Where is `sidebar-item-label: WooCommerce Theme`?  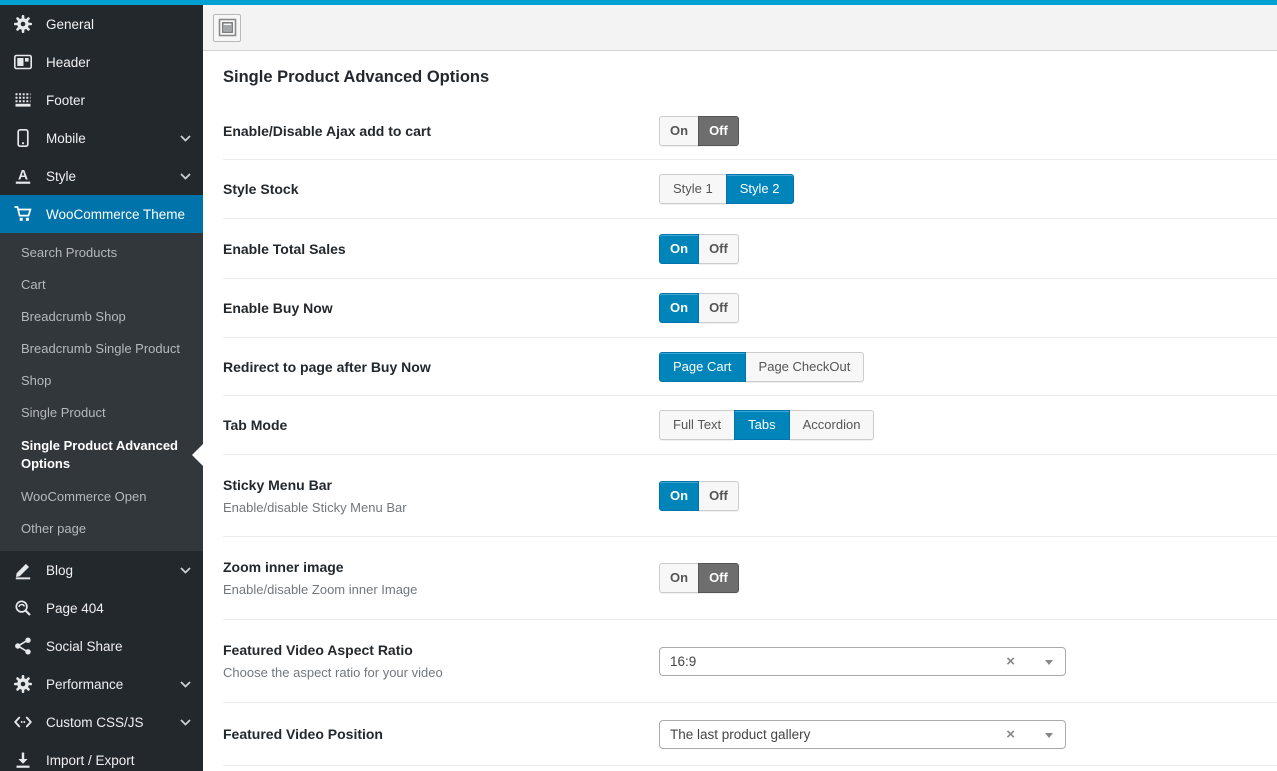
sidebar-item-label: WooCommerce Theme is located at coordinates (116, 214).